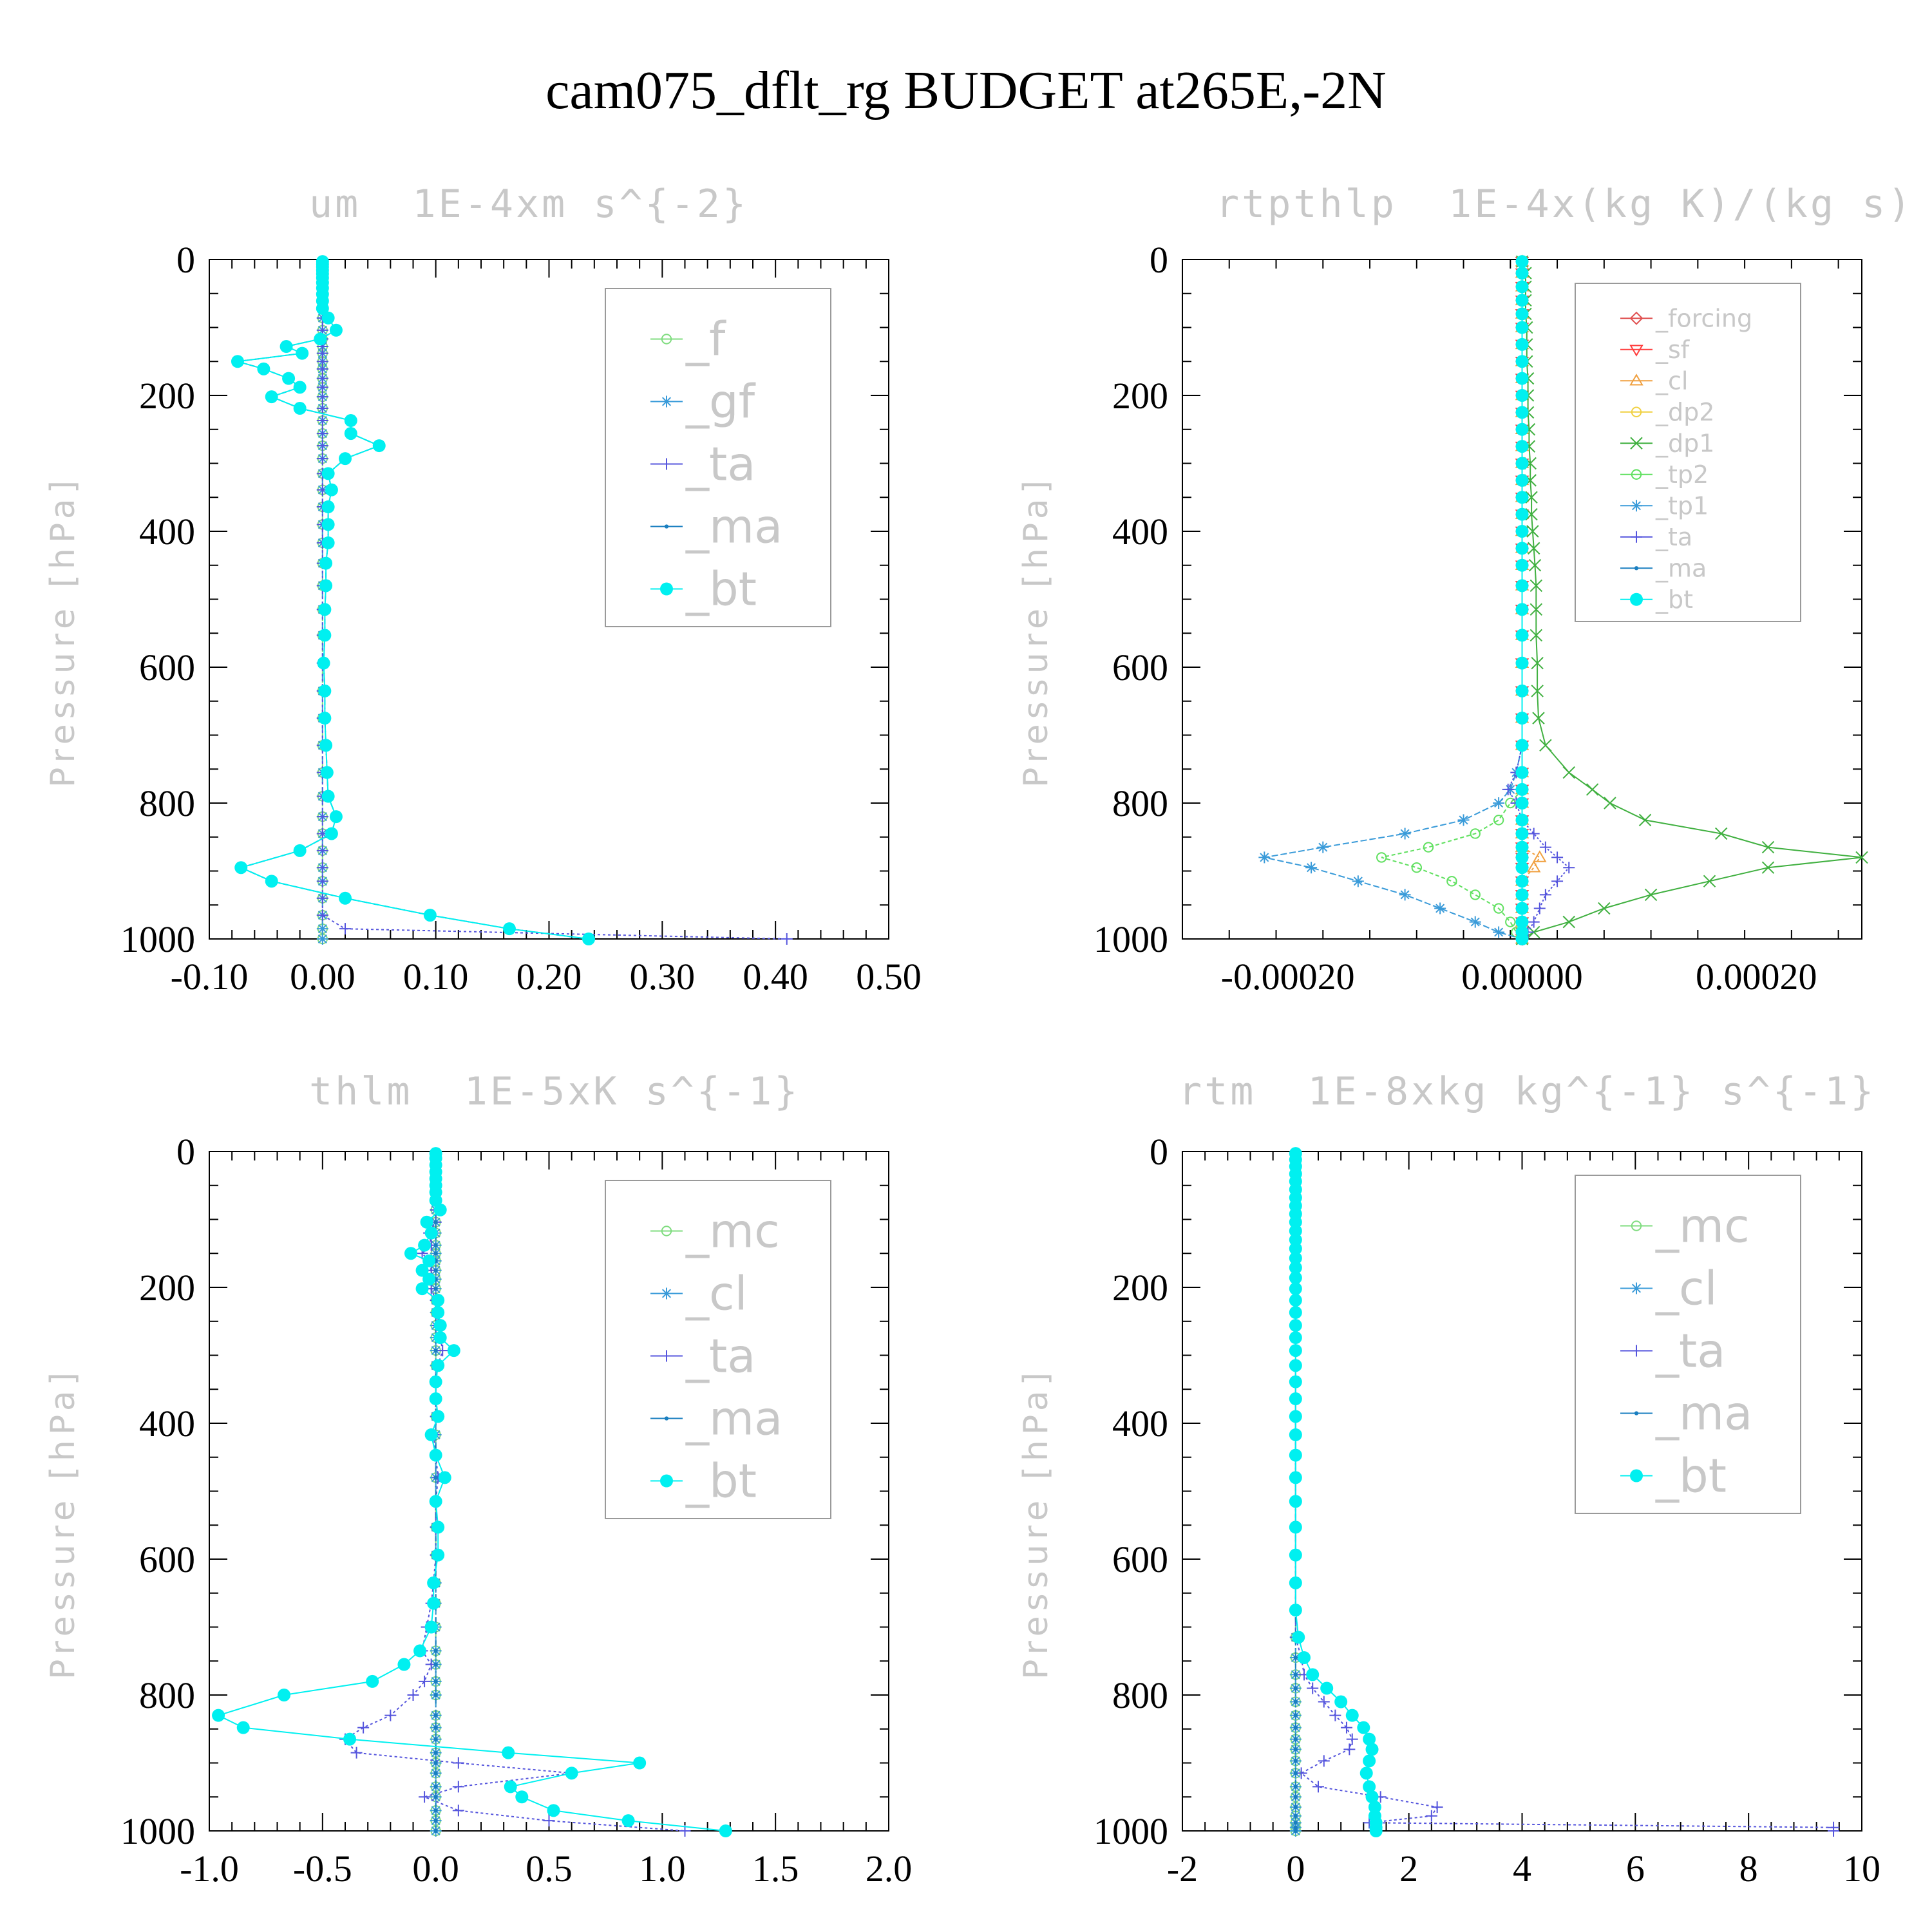 The image size is (1932, 1932). Describe the element at coordinates (1688, 452) in the screenshot. I see `legend: _forcing _sf _cl _dp2 _dp1_tp2 _tp1 _ta _ma_bt` at that location.